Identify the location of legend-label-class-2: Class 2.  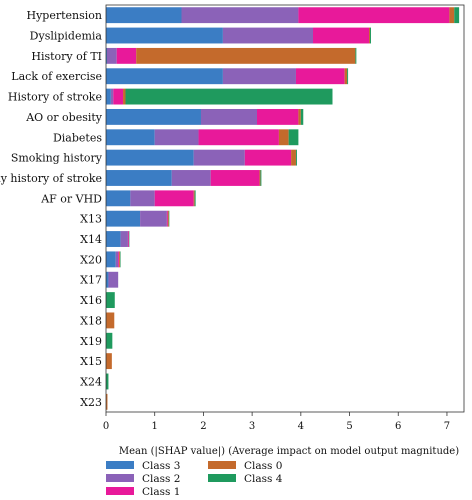
(161, 479).